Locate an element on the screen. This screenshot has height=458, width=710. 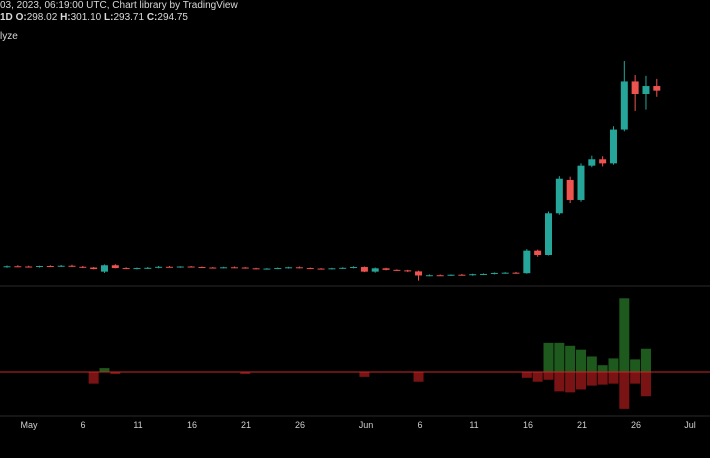
time-axis: May 6 11 16 21 26 Jun 6 11 16 21 26 Jul is located at coordinates (357, 425).